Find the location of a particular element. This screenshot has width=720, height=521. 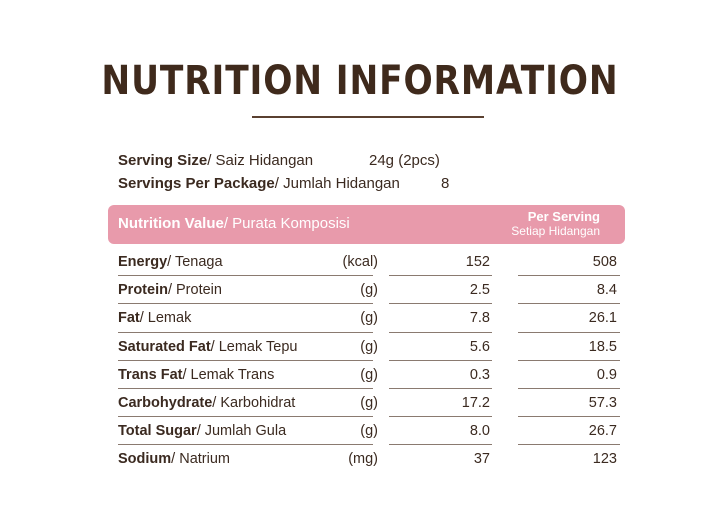

servings-per-package-label-translation: / Jumlah Hidangan is located at coordinates (337, 183).